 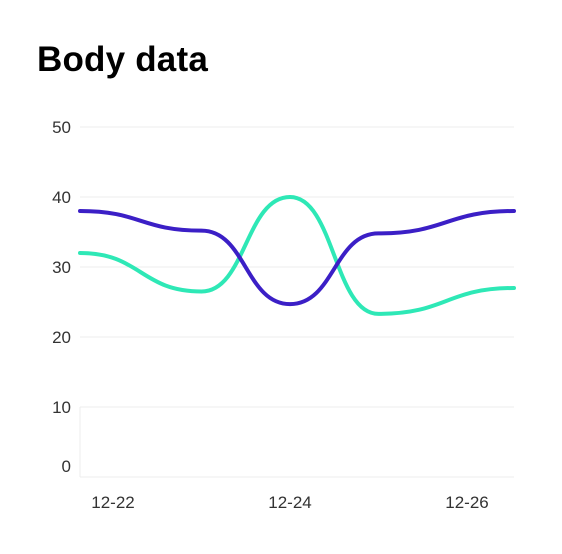 I want to click on y-tick-label: 40, so click(x=61, y=197).